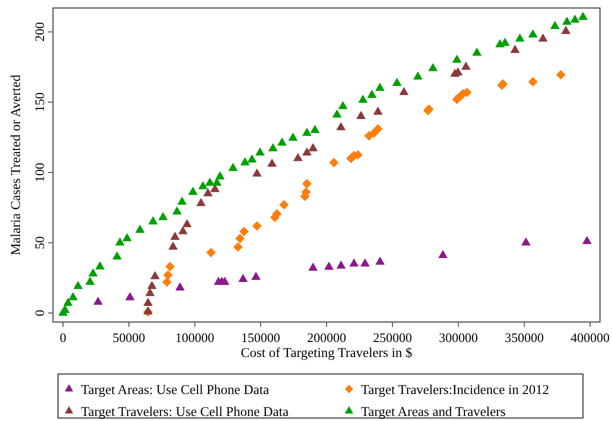 Image resolution: width=613 pixels, height=421 pixels. I want to click on x-tick-label: 350000, so click(524, 337).